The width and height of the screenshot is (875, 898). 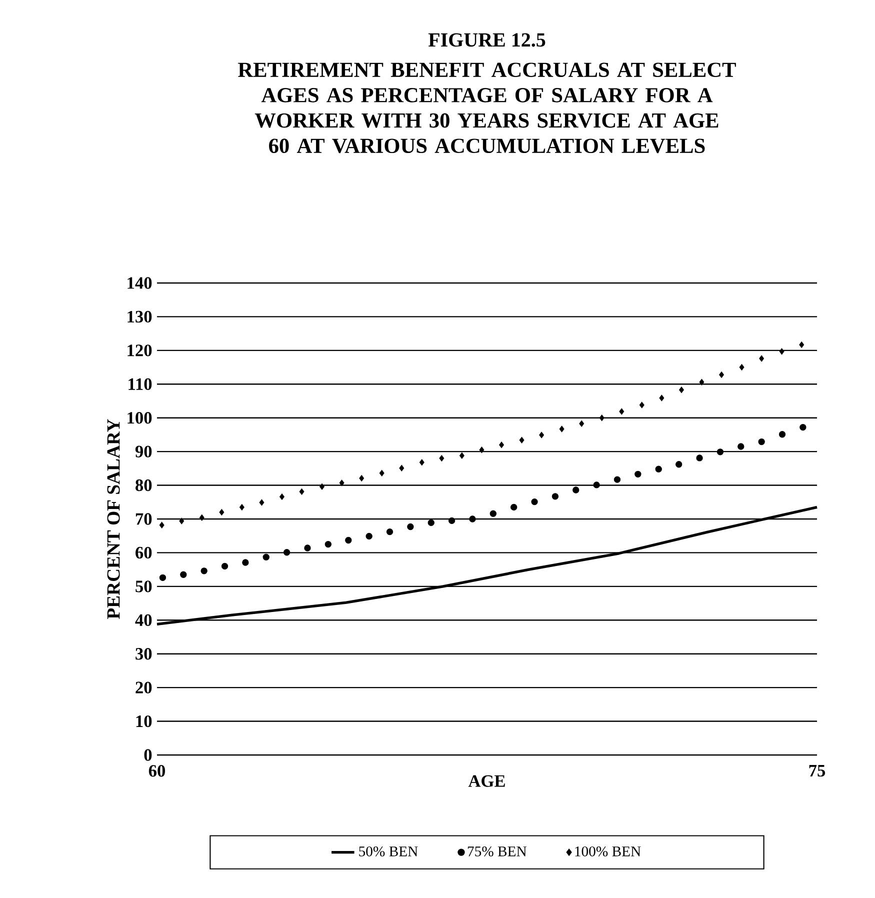 What do you see at coordinates (140, 384) in the screenshot?
I see `y-tick-label: 110` at bounding box center [140, 384].